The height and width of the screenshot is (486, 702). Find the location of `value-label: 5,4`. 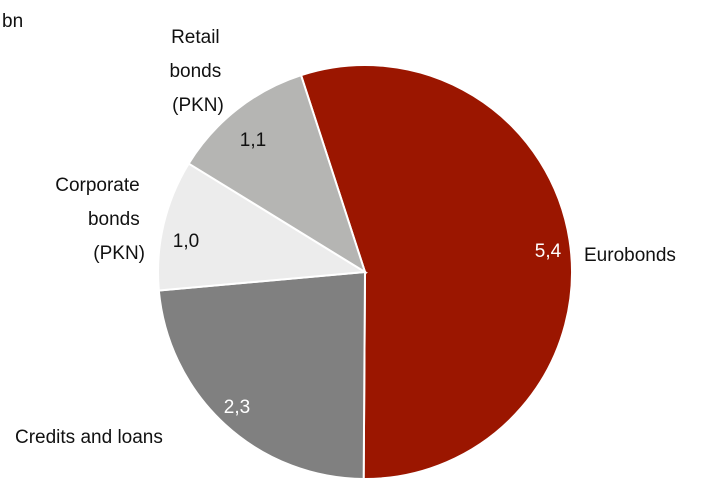

value-label: 5,4 is located at coordinates (548, 251).